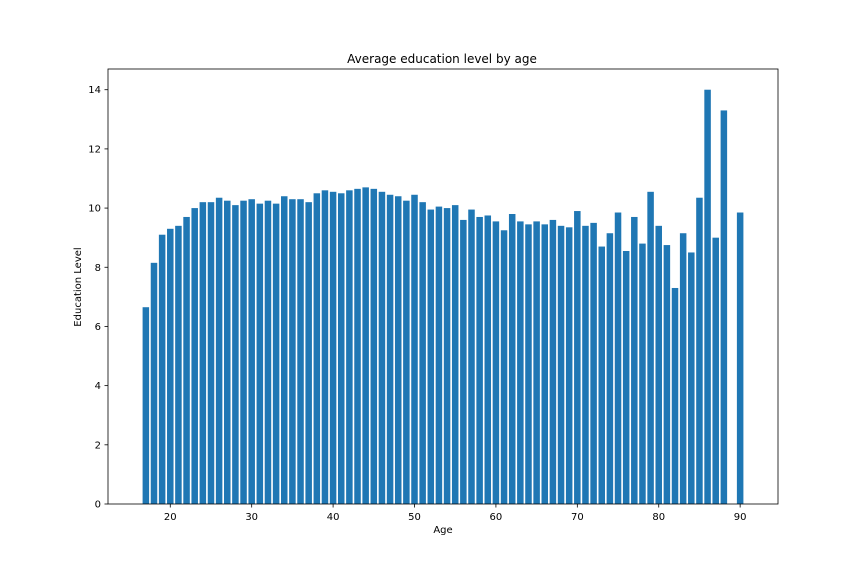 Image resolution: width=864 pixels, height=576 pixels. I want to click on x-tick-label: 50, so click(414, 517).